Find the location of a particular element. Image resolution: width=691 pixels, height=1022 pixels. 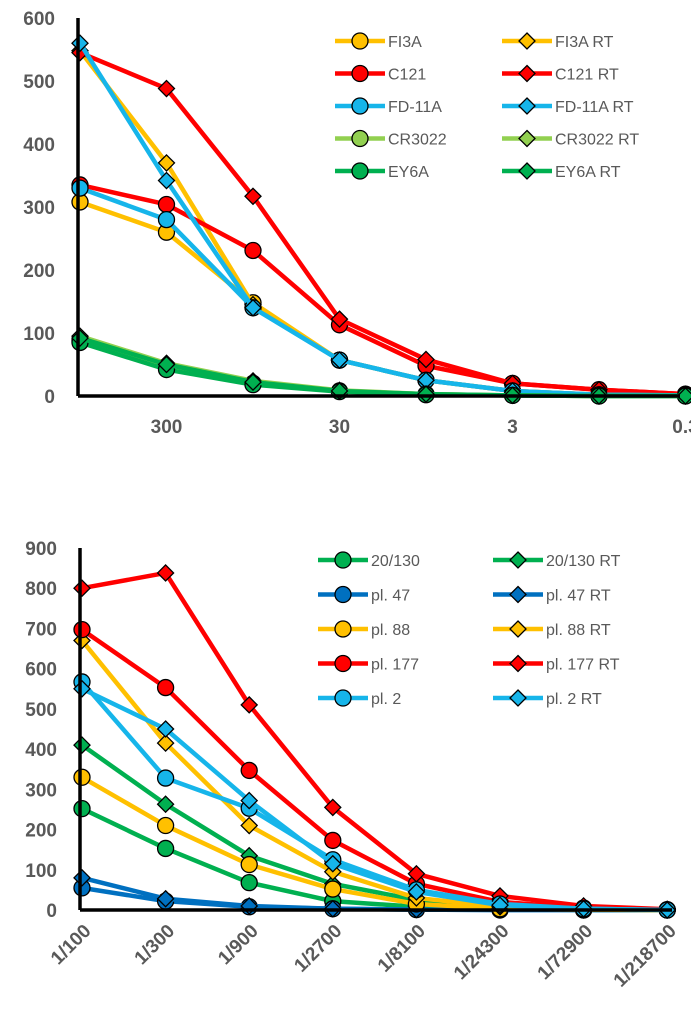

y-tick-label: 600 is located at coordinates (39, 19).